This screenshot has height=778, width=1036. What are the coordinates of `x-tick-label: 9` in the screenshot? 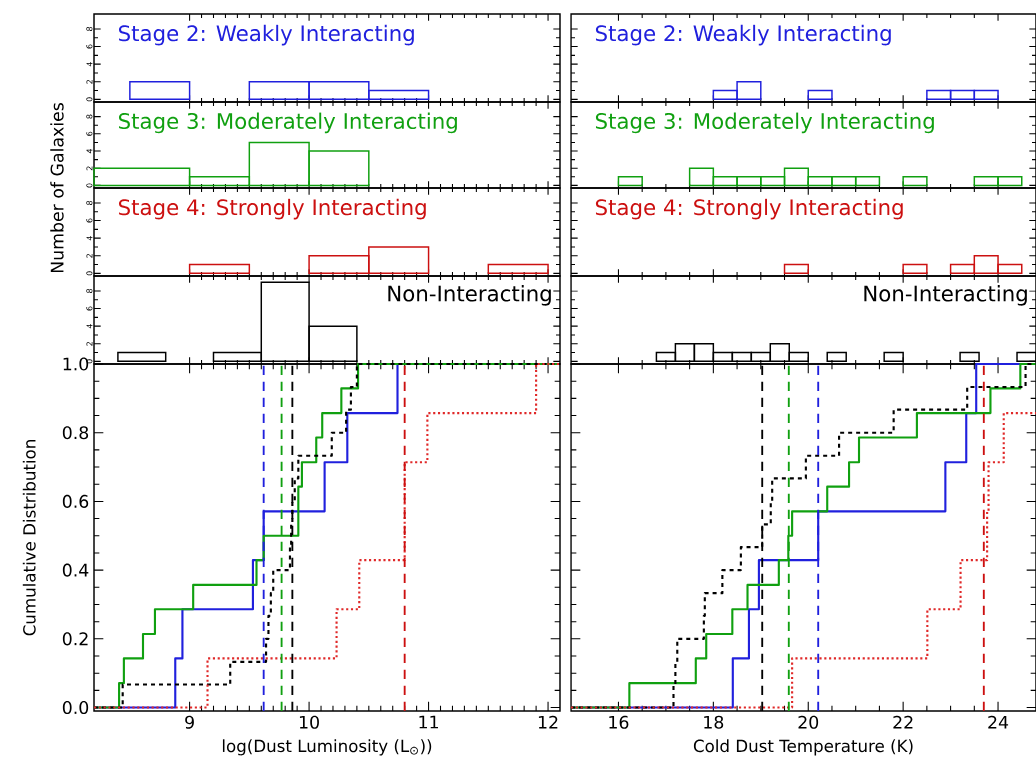 It's located at (189, 722).